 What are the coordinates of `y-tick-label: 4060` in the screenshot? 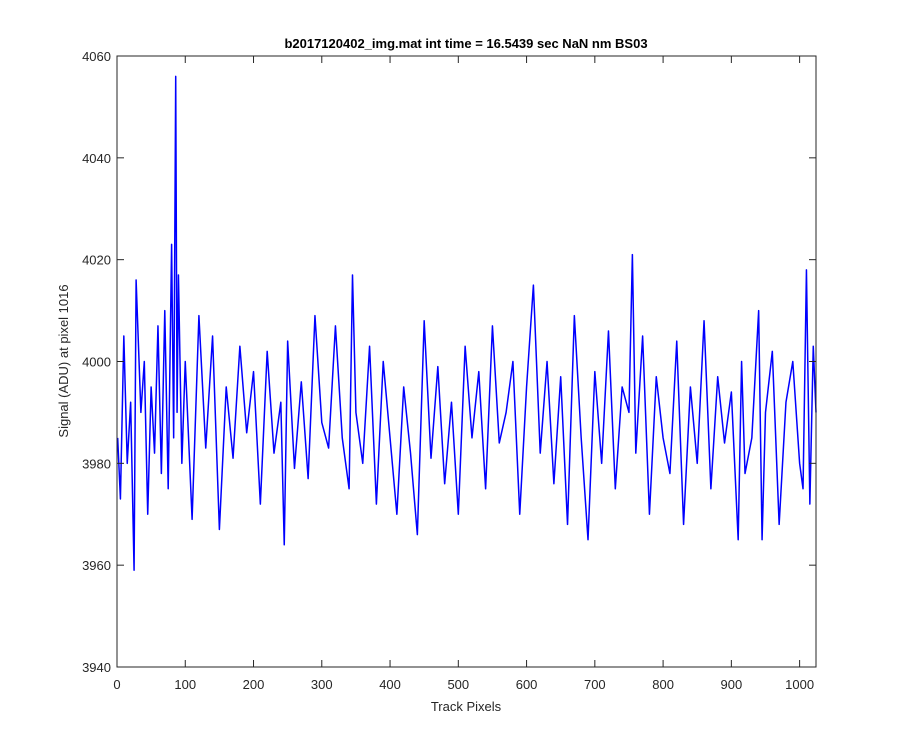 It's located at (96, 56).